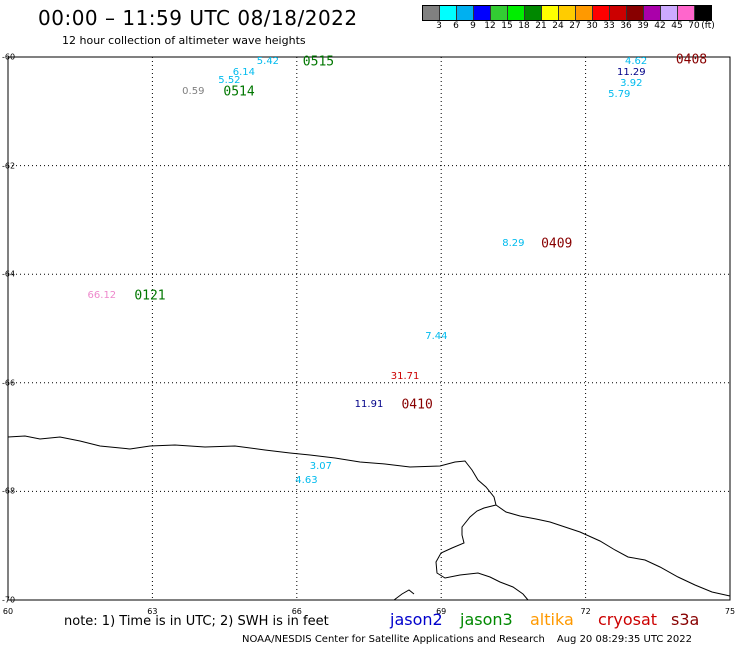  Describe the element at coordinates (405, 377) in the screenshot. I see `wave-height-value: 31.71` at that location.